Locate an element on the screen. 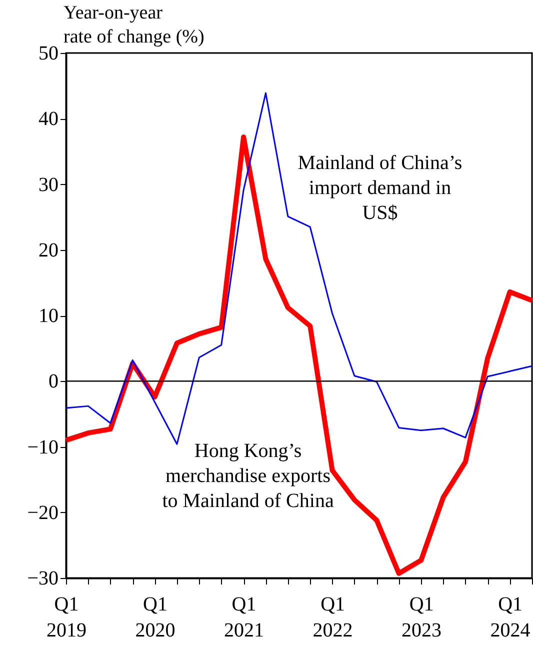 This screenshot has height=648, width=533. x-tick-label: Q1 2020 is located at coordinates (155, 618).